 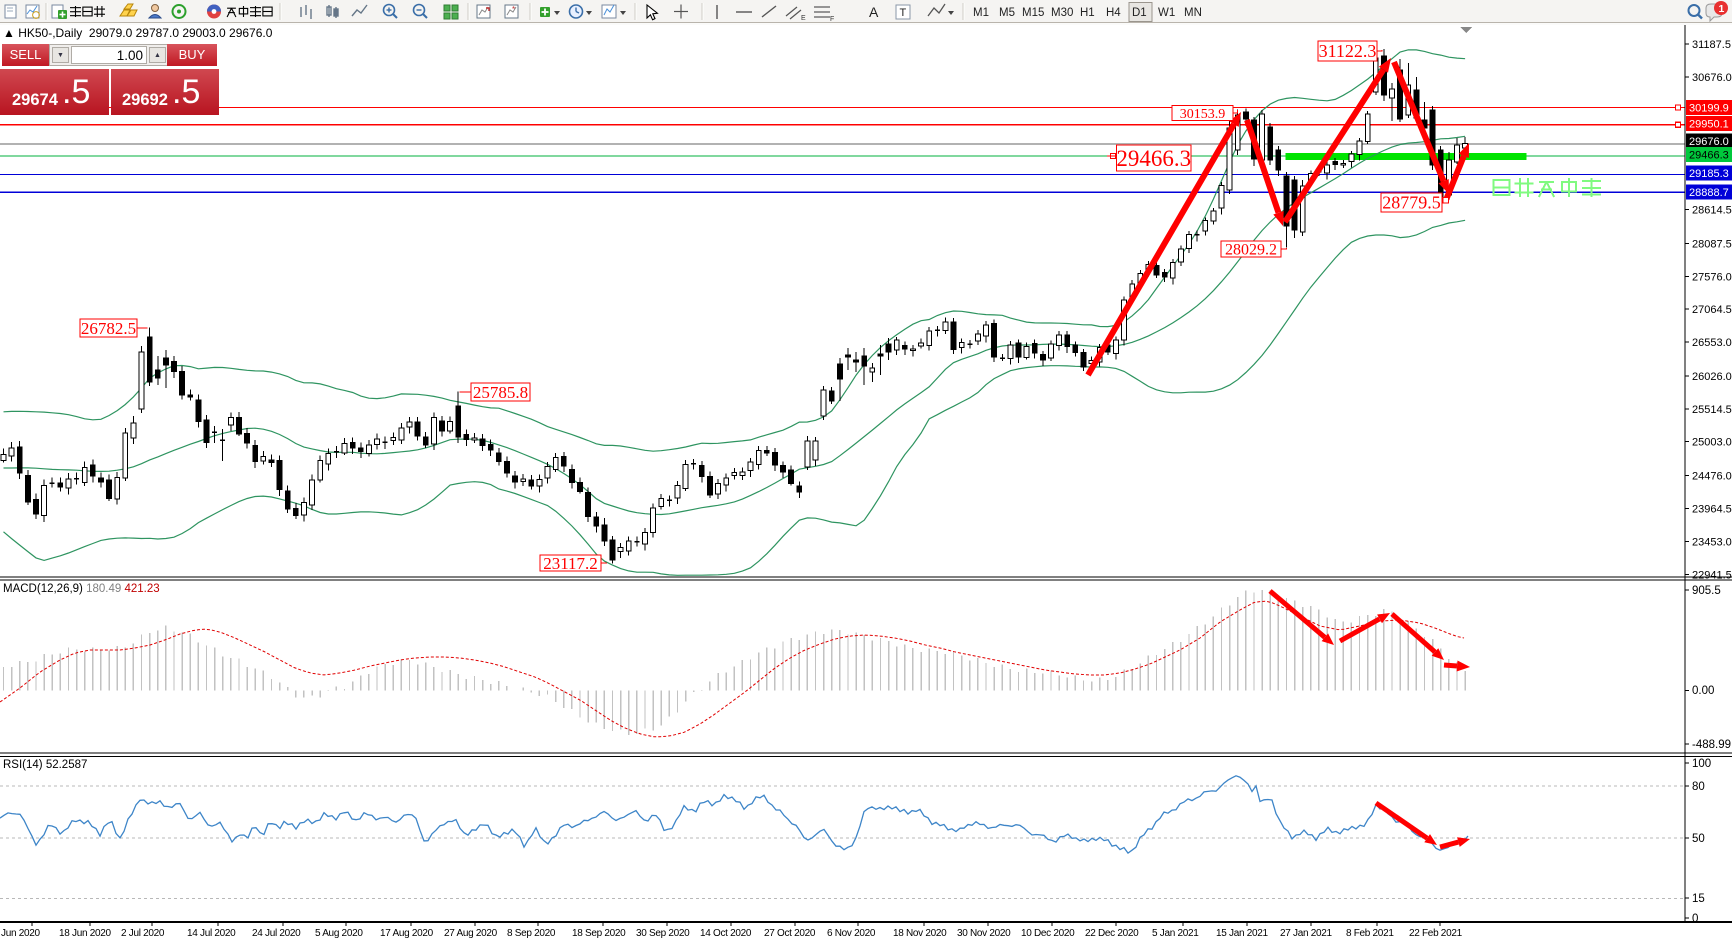 I want to click on svg-text: 2 Jul 2020, so click(x=143, y=933).